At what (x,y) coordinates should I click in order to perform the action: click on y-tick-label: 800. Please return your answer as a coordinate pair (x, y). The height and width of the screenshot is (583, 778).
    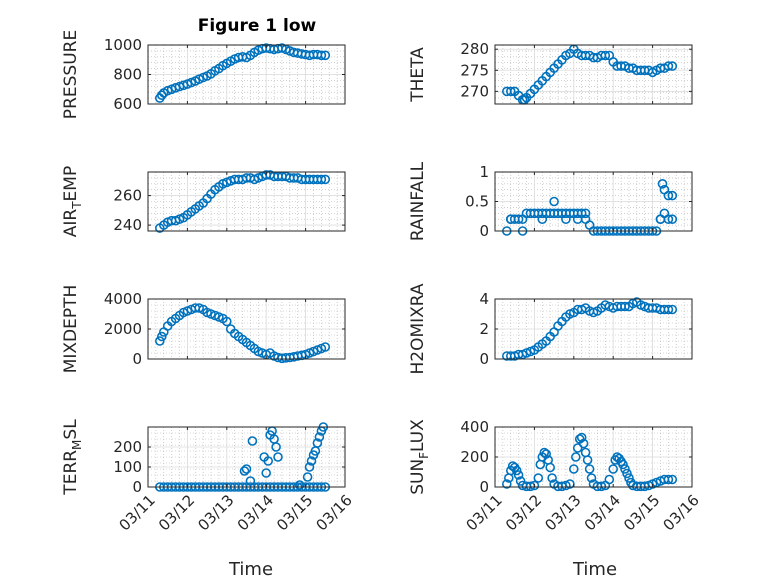
    Looking at the image, I should click on (127, 75).